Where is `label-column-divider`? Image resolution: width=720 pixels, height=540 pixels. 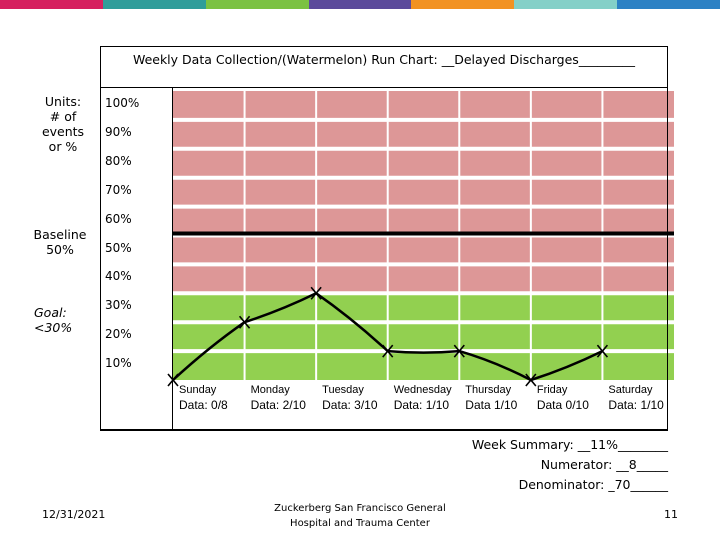 label-column-divider is located at coordinates (172, 258).